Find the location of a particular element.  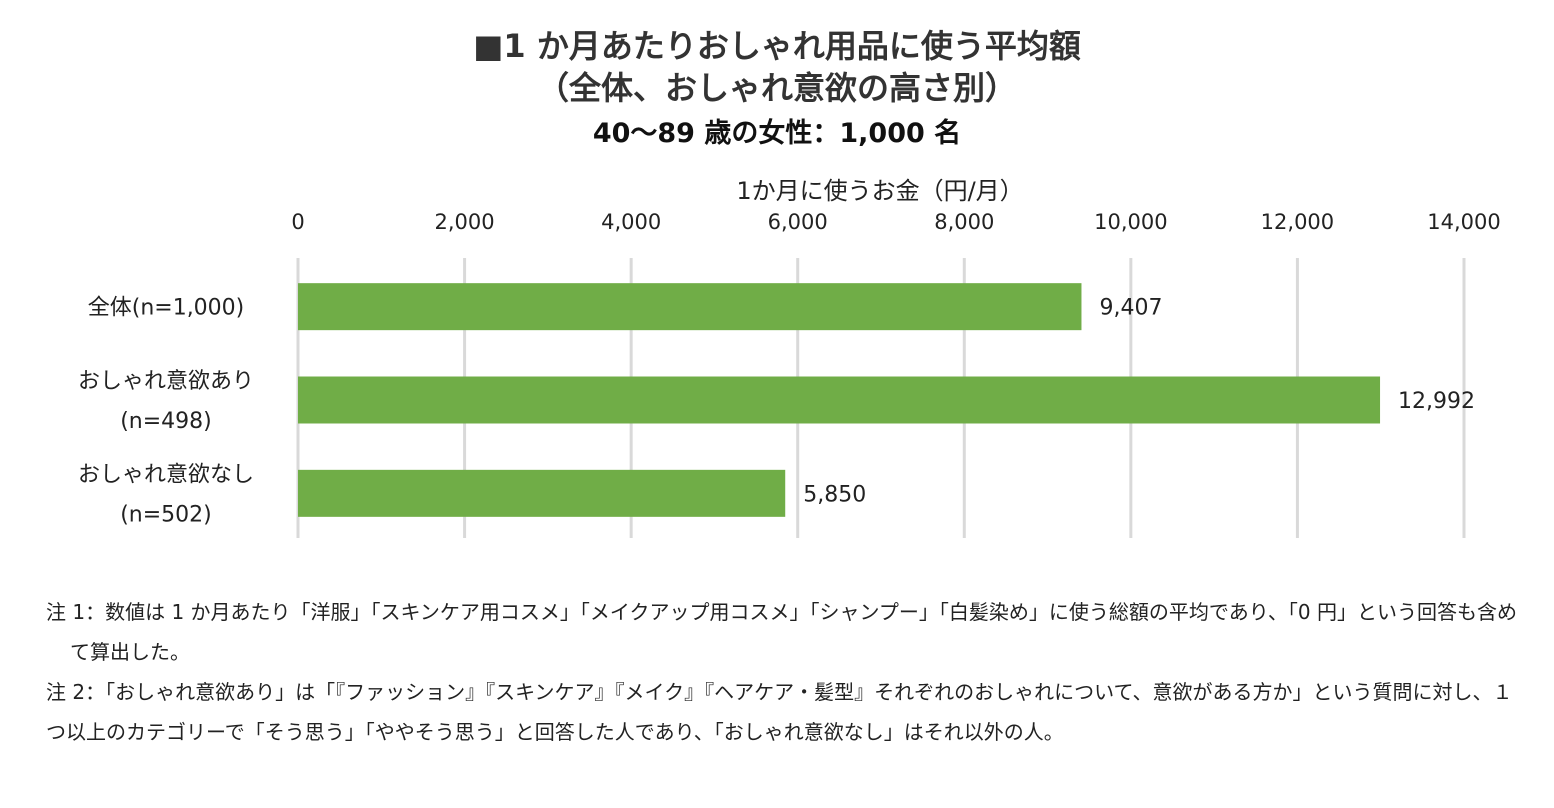

x-axis-title: 1か月に使うお金（円/月） is located at coordinates (879, 191).